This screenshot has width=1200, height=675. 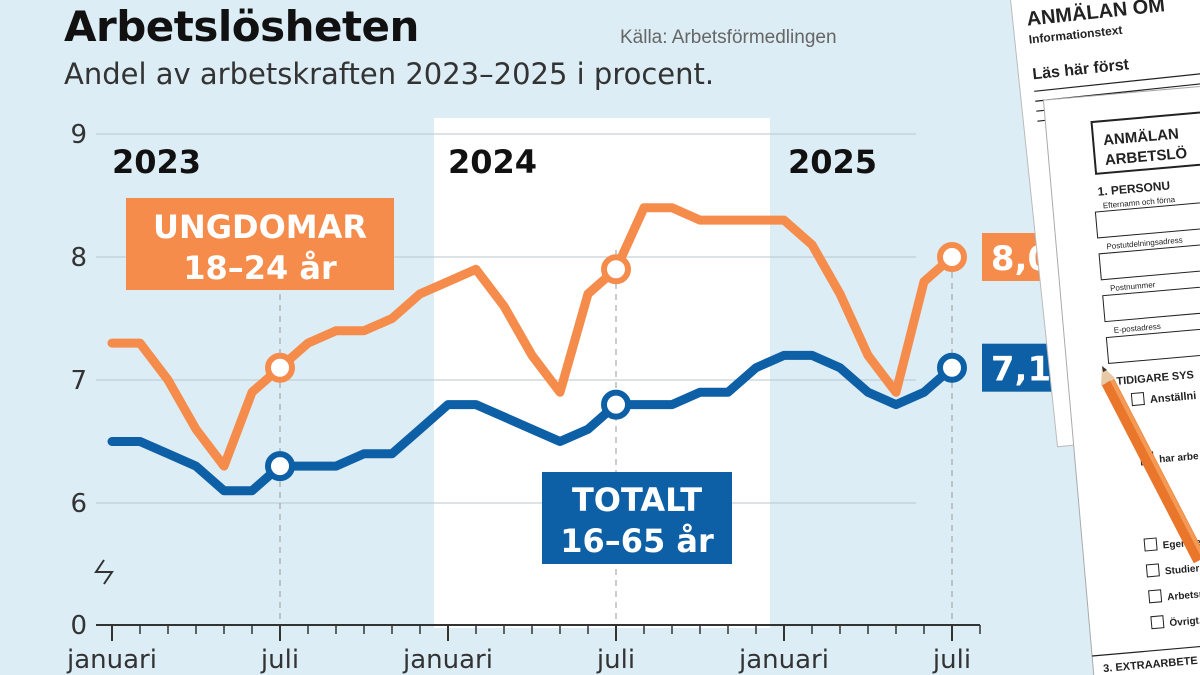 I want to click on form-check-5: Arbetsmarkn, so click(x=1183, y=595).